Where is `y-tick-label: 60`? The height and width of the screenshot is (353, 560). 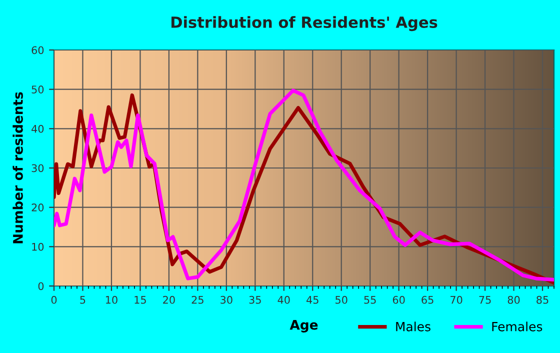 y-tick-label: 60 is located at coordinates (38, 50).